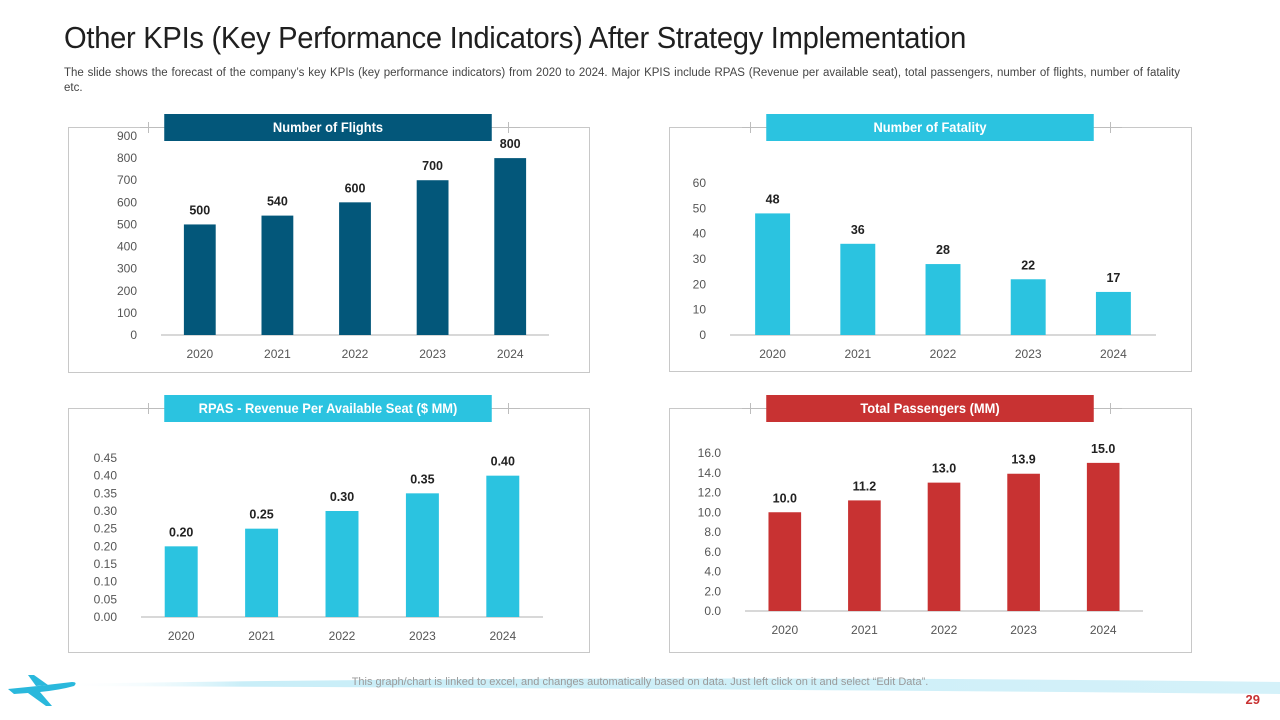 This screenshot has height=720, width=1280. I want to click on y-tick-label: 0.05, so click(106, 599).